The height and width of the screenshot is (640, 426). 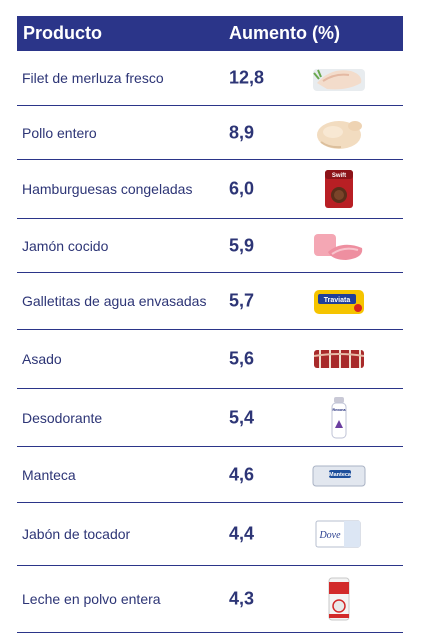 What do you see at coordinates (339, 133) in the screenshot?
I see `whole-chicken-image` at bounding box center [339, 133].